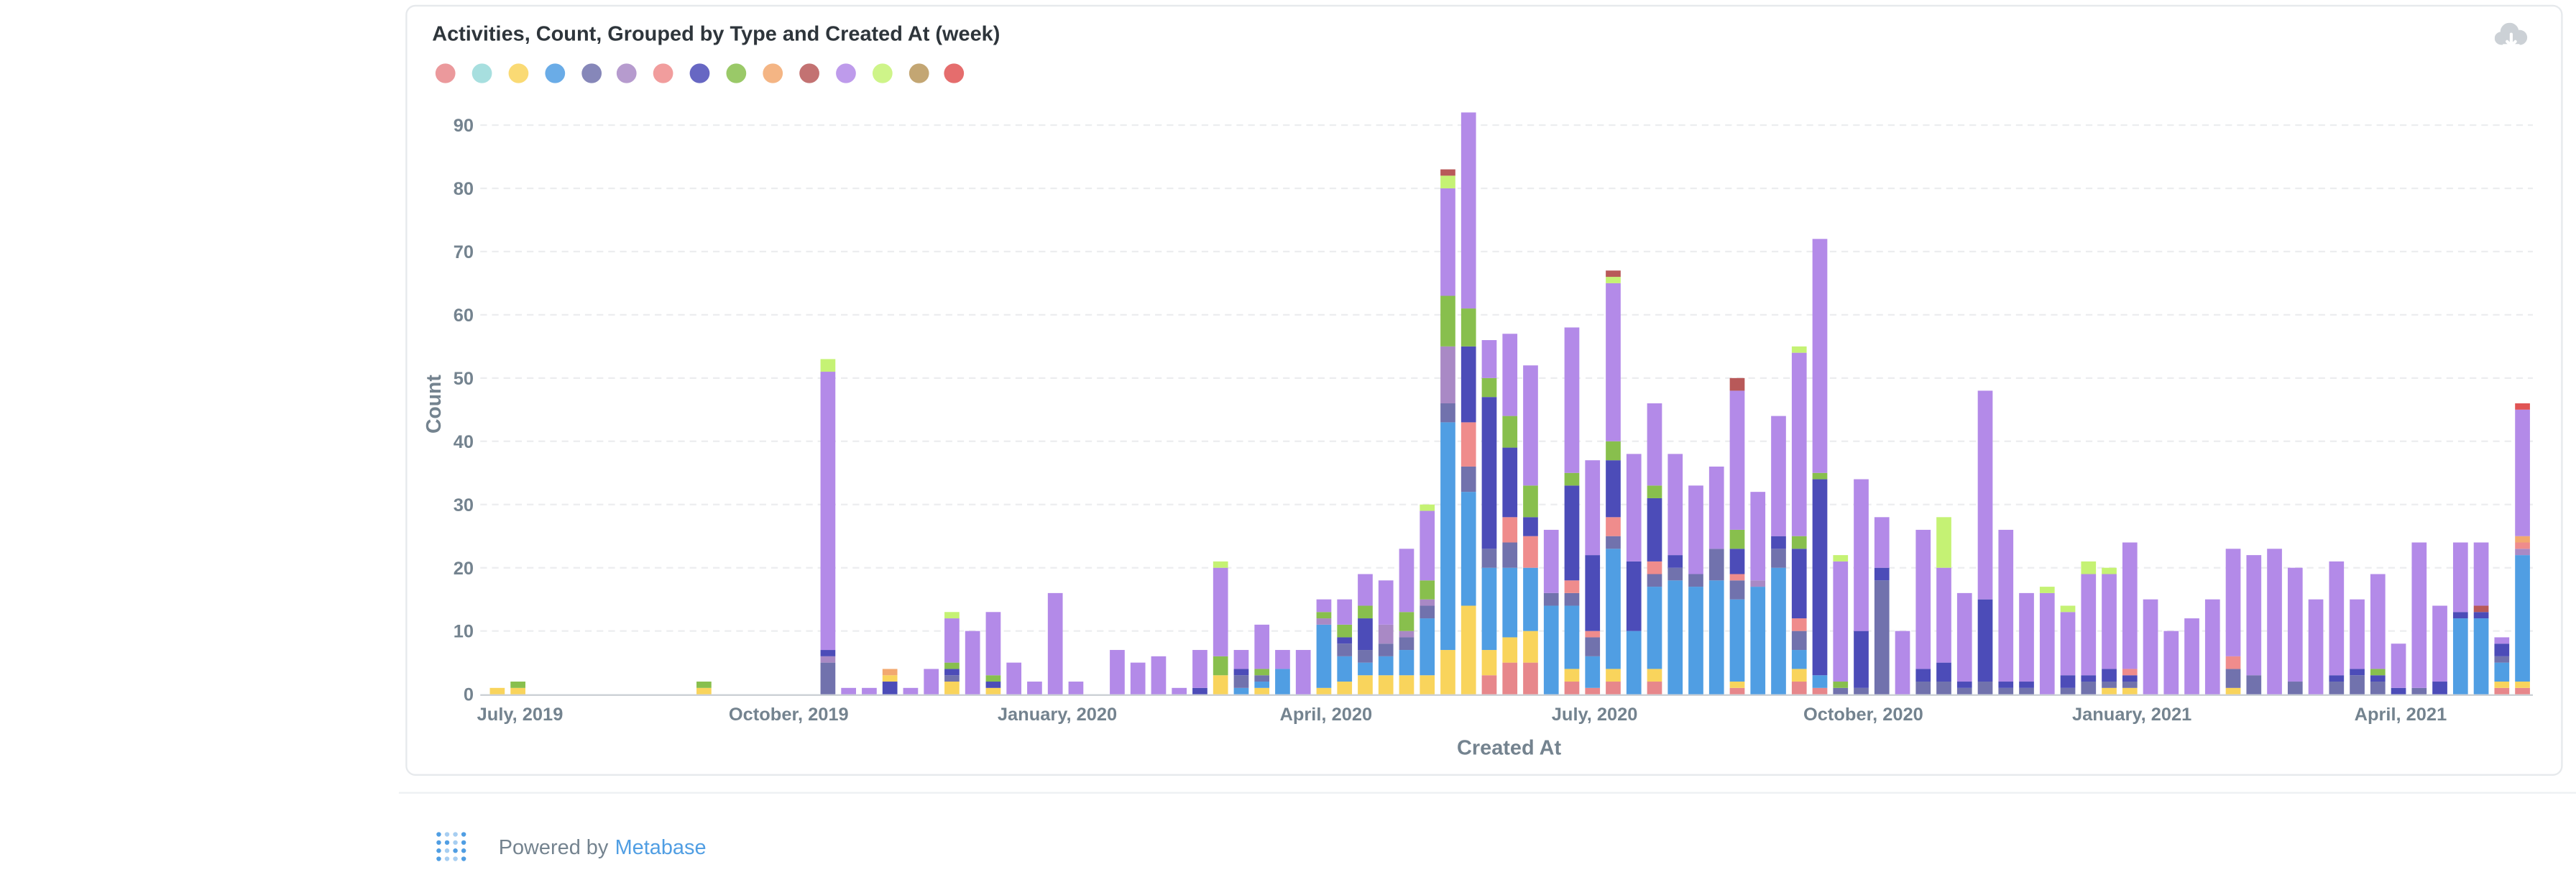  What do you see at coordinates (571, 847) in the screenshot?
I see `footer: Powered by Metabase` at bounding box center [571, 847].